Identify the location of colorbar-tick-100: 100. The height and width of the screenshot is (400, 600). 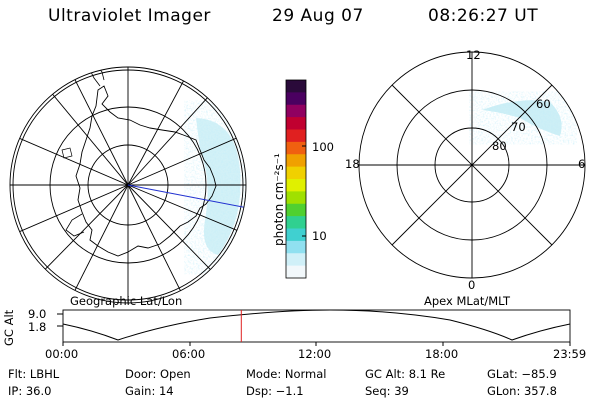
(323, 147).